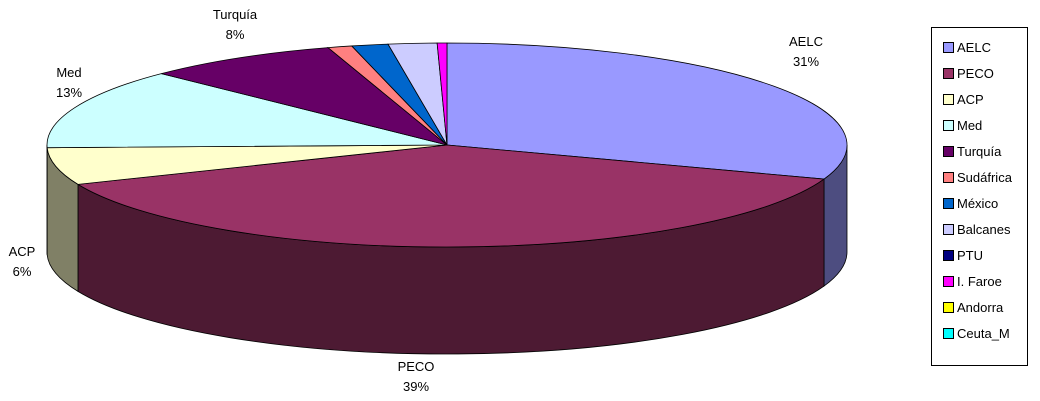 The width and height of the screenshot is (1040, 401). I want to click on pie-slice-med, so click(247, 111).